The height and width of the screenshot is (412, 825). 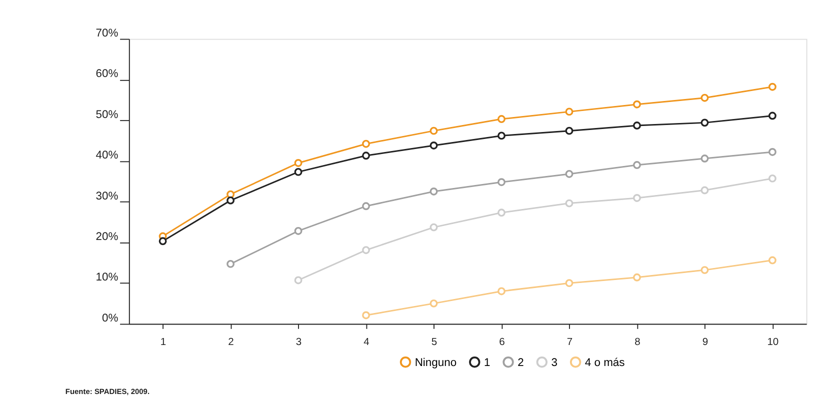 What do you see at coordinates (107, 391) in the screenshot?
I see `source-note: Fuente: SPADIES, 2009.` at bounding box center [107, 391].